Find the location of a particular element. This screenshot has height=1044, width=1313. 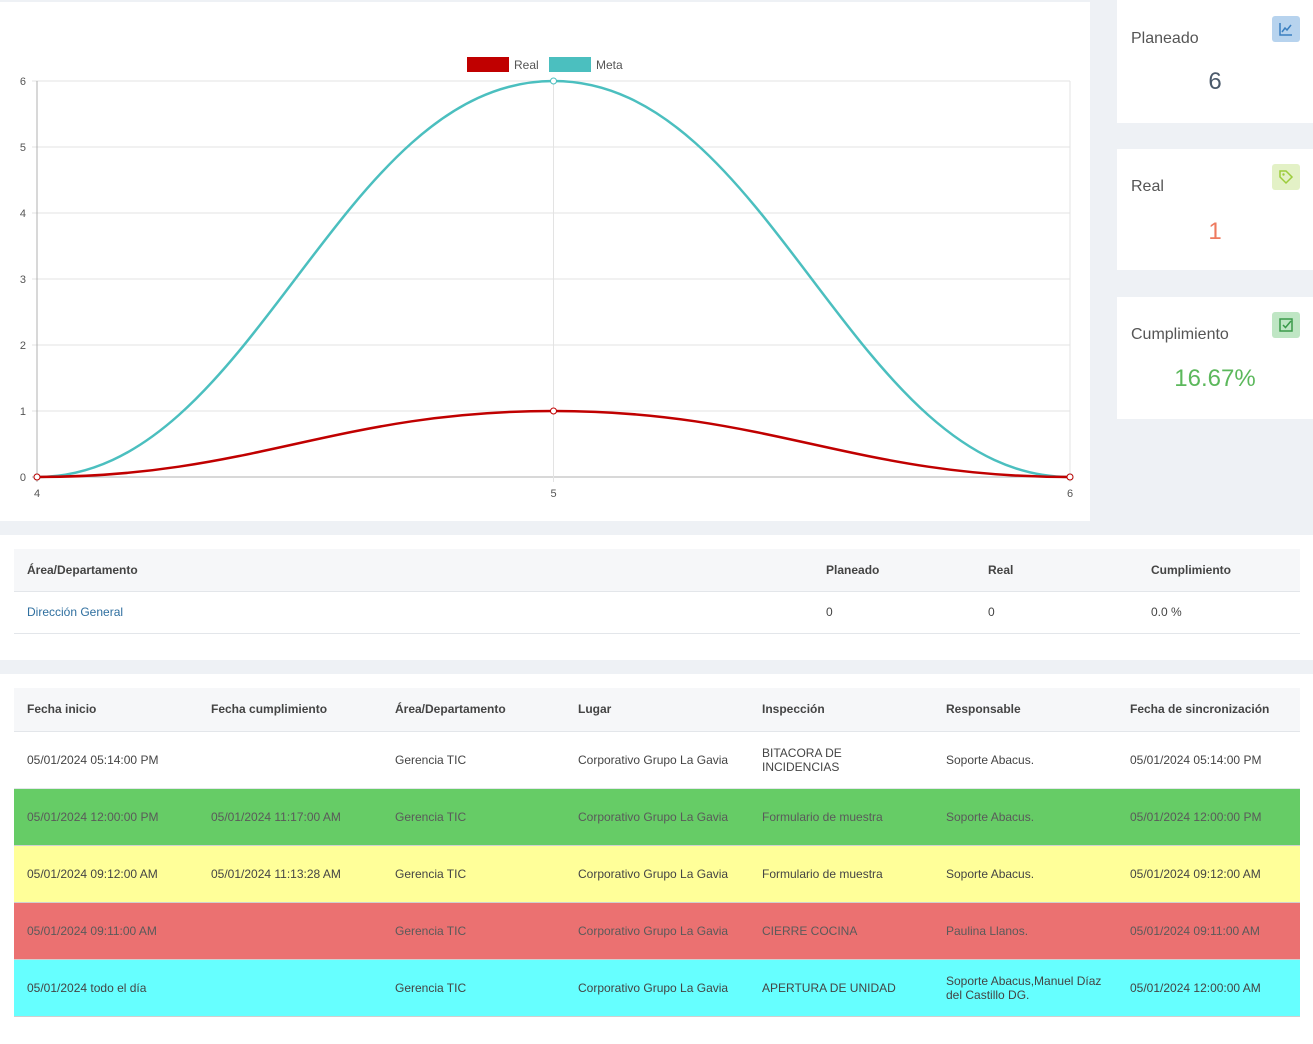

table-cell: 05/01/2024 11:17:00 AM is located at coordinates (290, 817).